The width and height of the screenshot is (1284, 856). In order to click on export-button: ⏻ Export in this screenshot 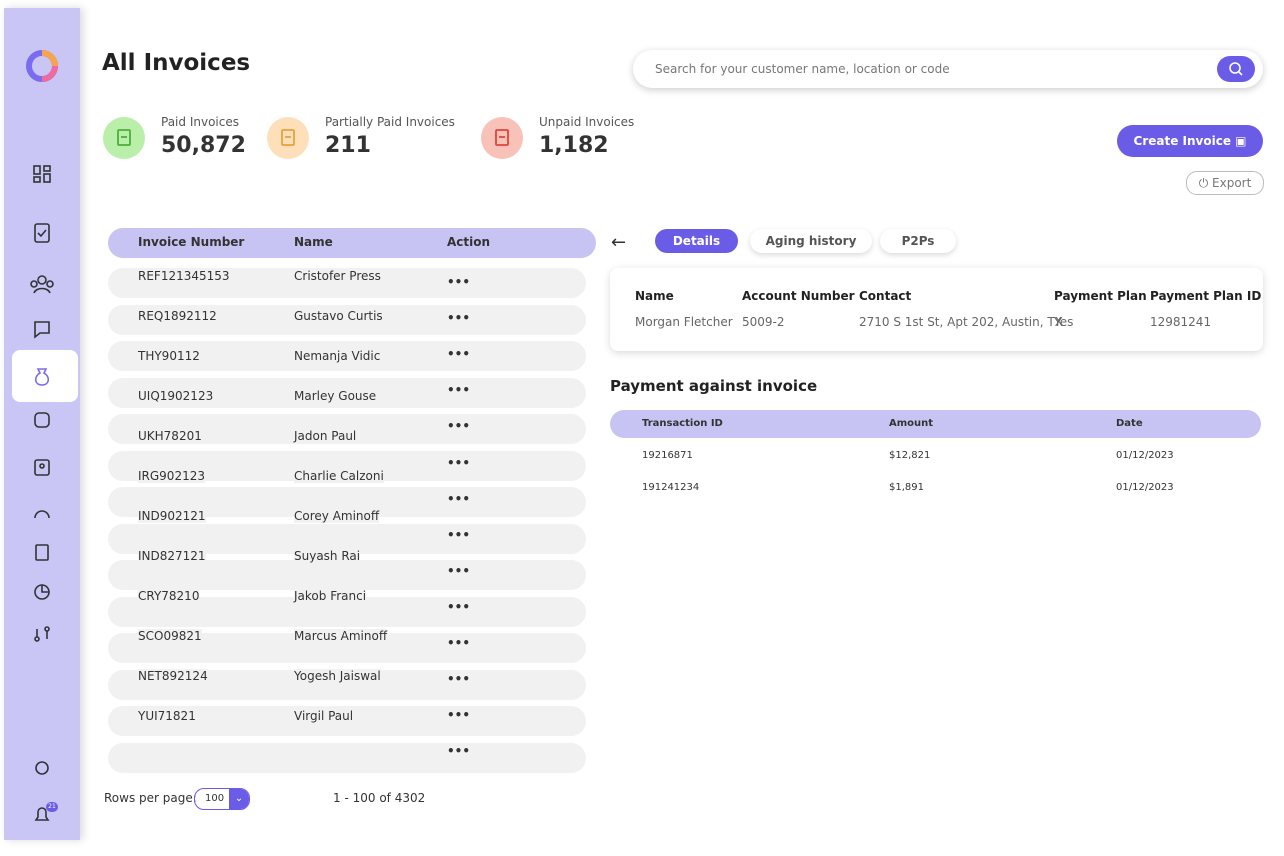, I will do `click(1225, 183)`.